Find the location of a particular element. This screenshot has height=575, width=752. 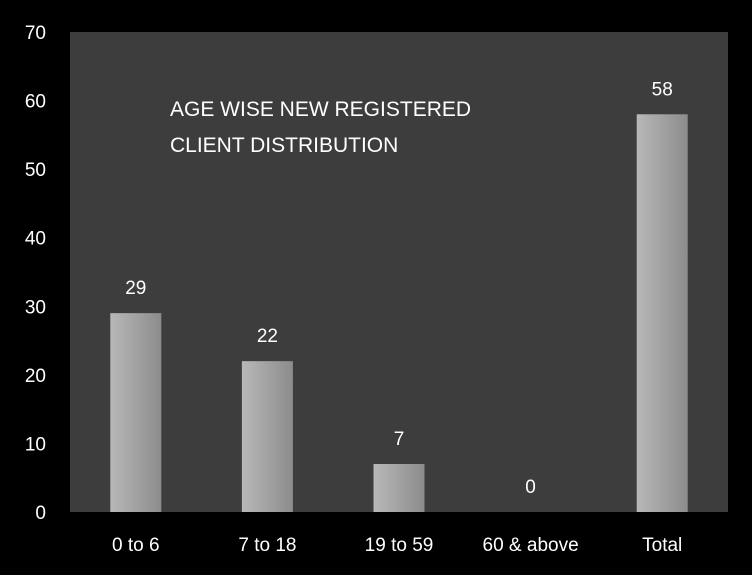

y-tick-label: 60 is located at coordinates (35, 102).